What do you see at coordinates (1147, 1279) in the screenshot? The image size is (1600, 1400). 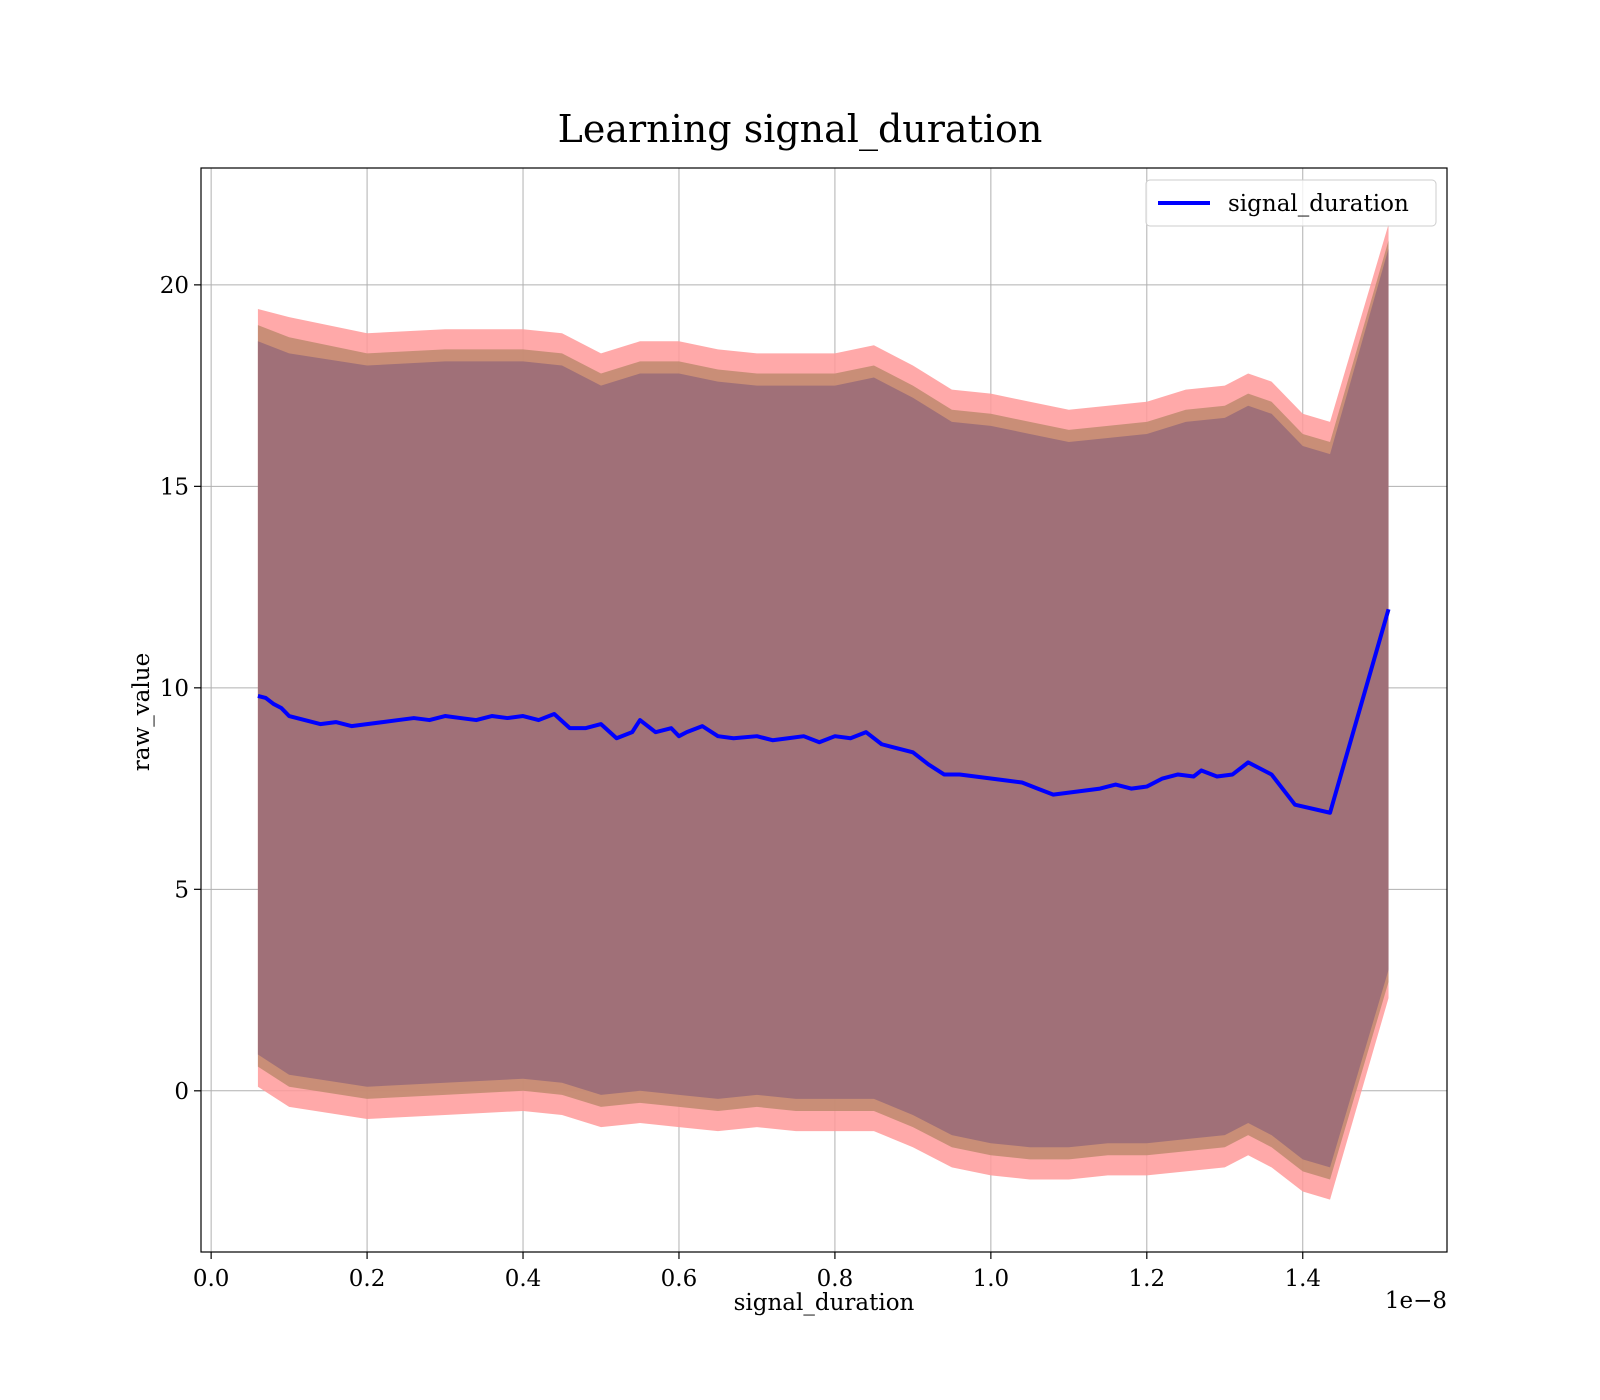 I see `x-tick-label: 1.2` at bounding box center [1147, 1279].